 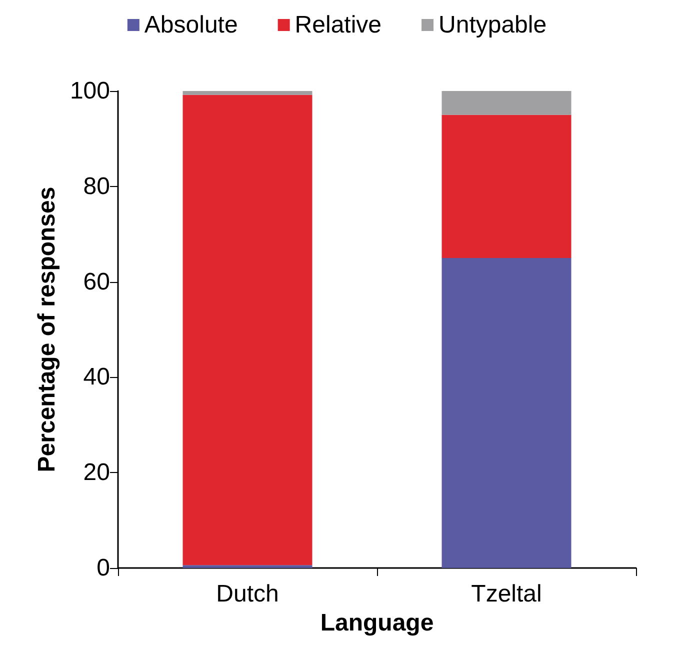 I want to click on y-tick-label: 80, so click(x=96, y=186).